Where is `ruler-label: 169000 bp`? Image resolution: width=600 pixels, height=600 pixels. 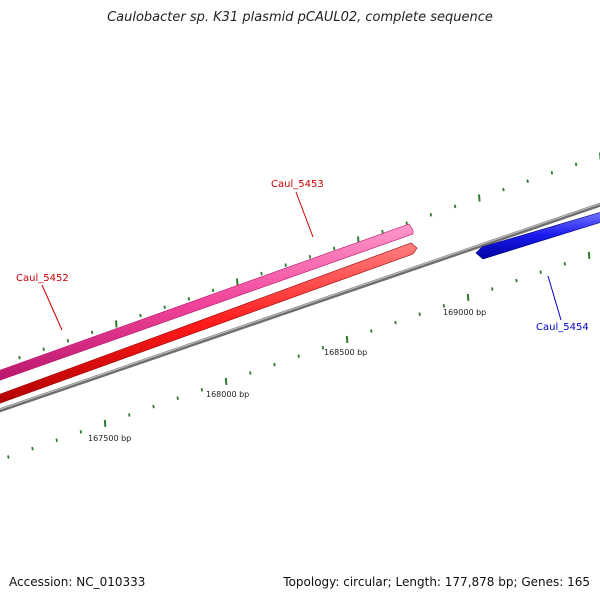
ruler-label: 169000 bp is located at coordinates (464, 312).